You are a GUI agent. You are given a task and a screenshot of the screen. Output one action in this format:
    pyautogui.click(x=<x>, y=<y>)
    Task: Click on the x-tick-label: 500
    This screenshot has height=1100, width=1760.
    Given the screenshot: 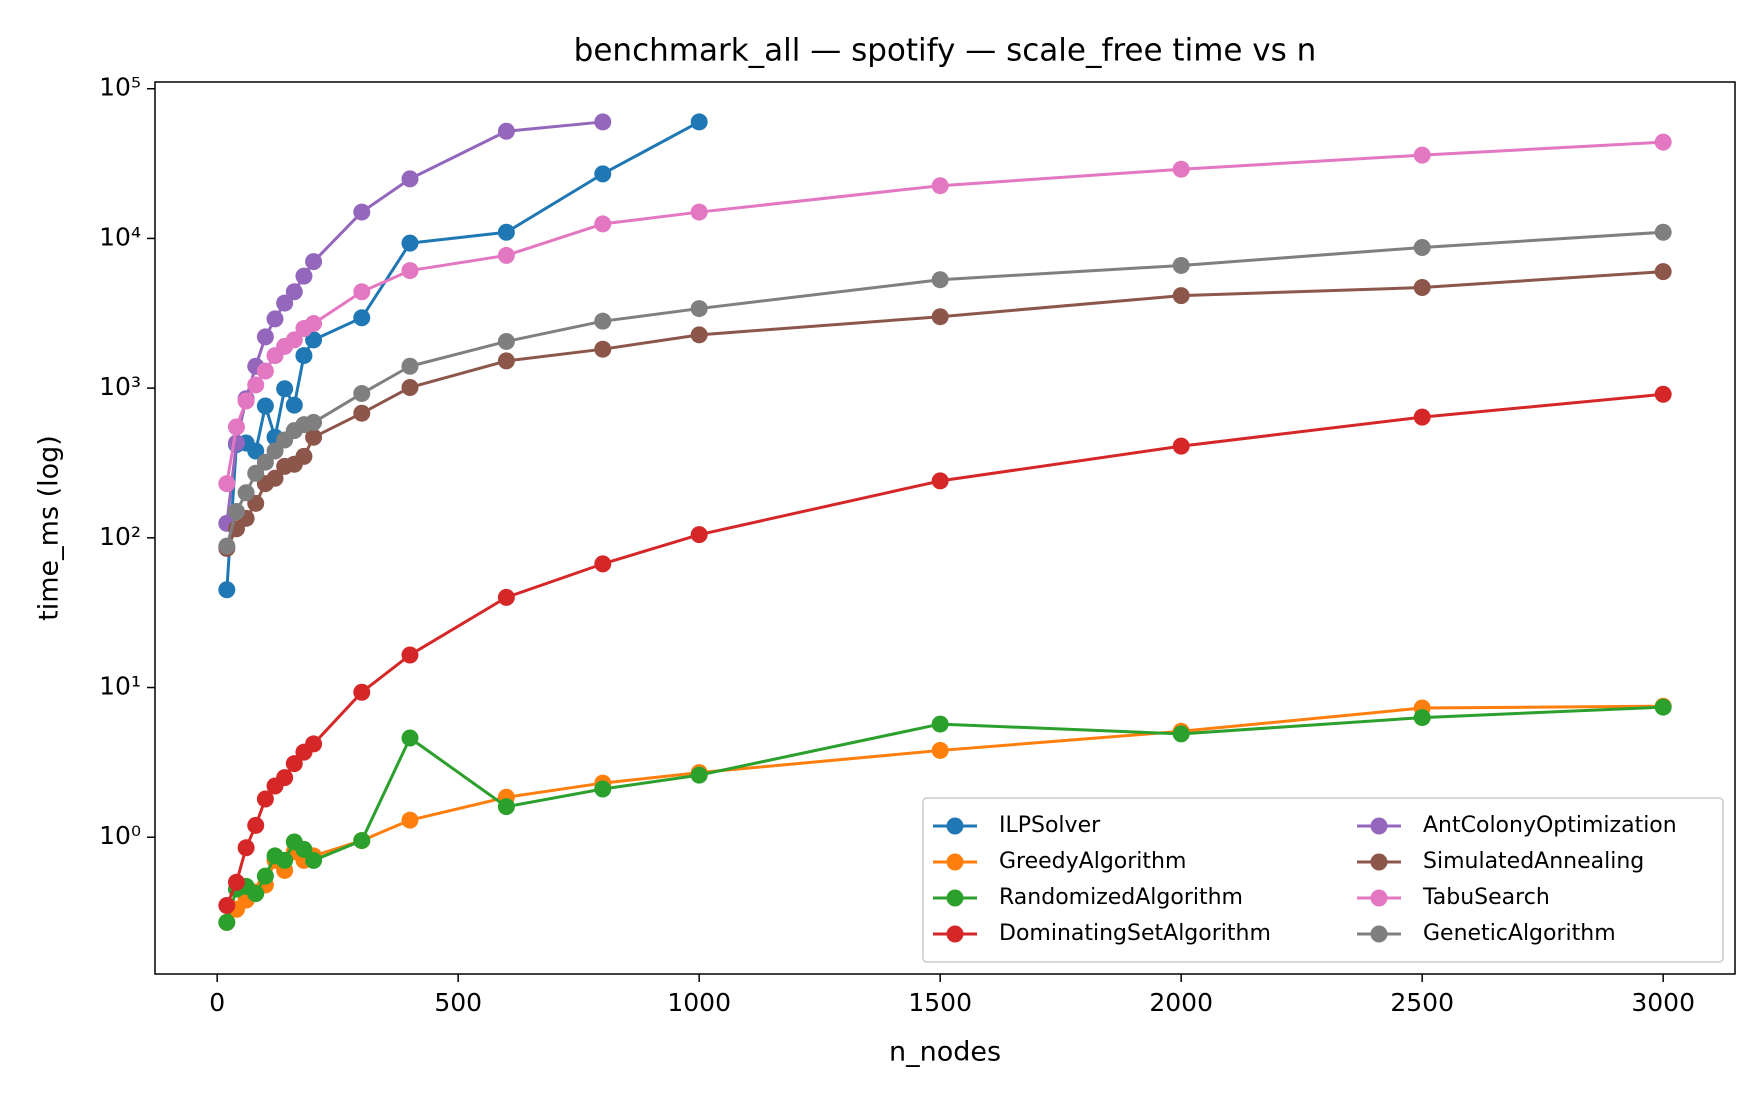 What is the action you would take?
    pyautogui.click(x=458, y=1002)
    